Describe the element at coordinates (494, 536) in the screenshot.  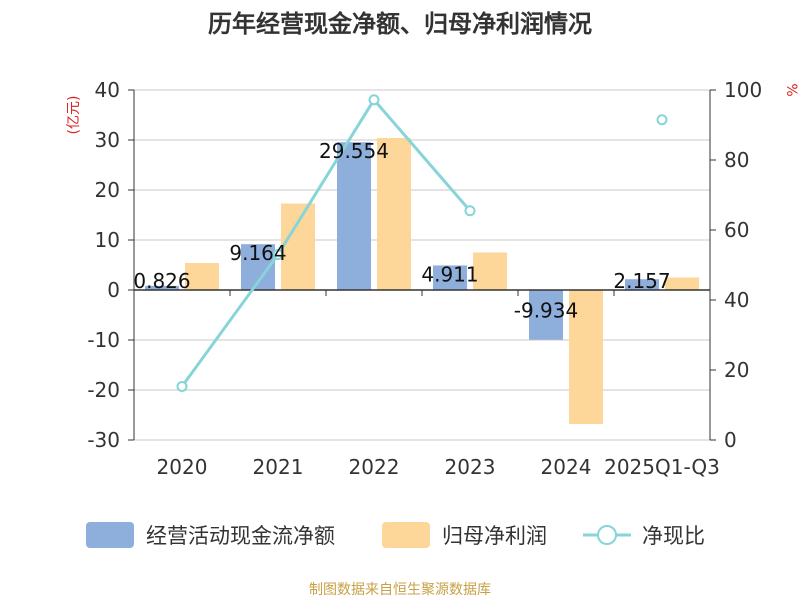
I see `legend-label-profit: 归母净利润` at that location.